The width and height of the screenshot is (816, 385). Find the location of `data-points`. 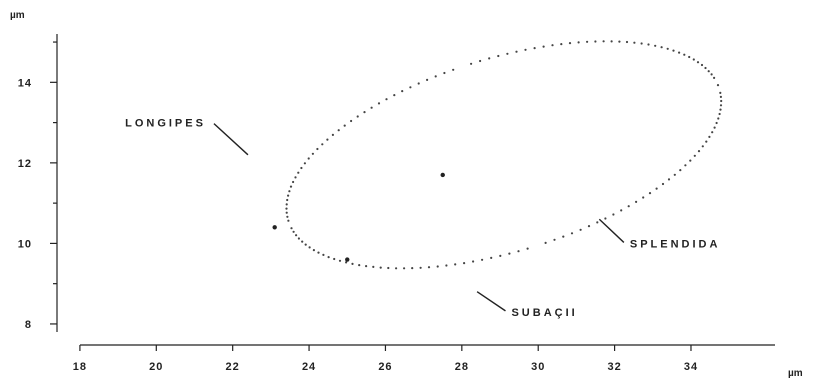

data-points is located at coordinates (358, 217).